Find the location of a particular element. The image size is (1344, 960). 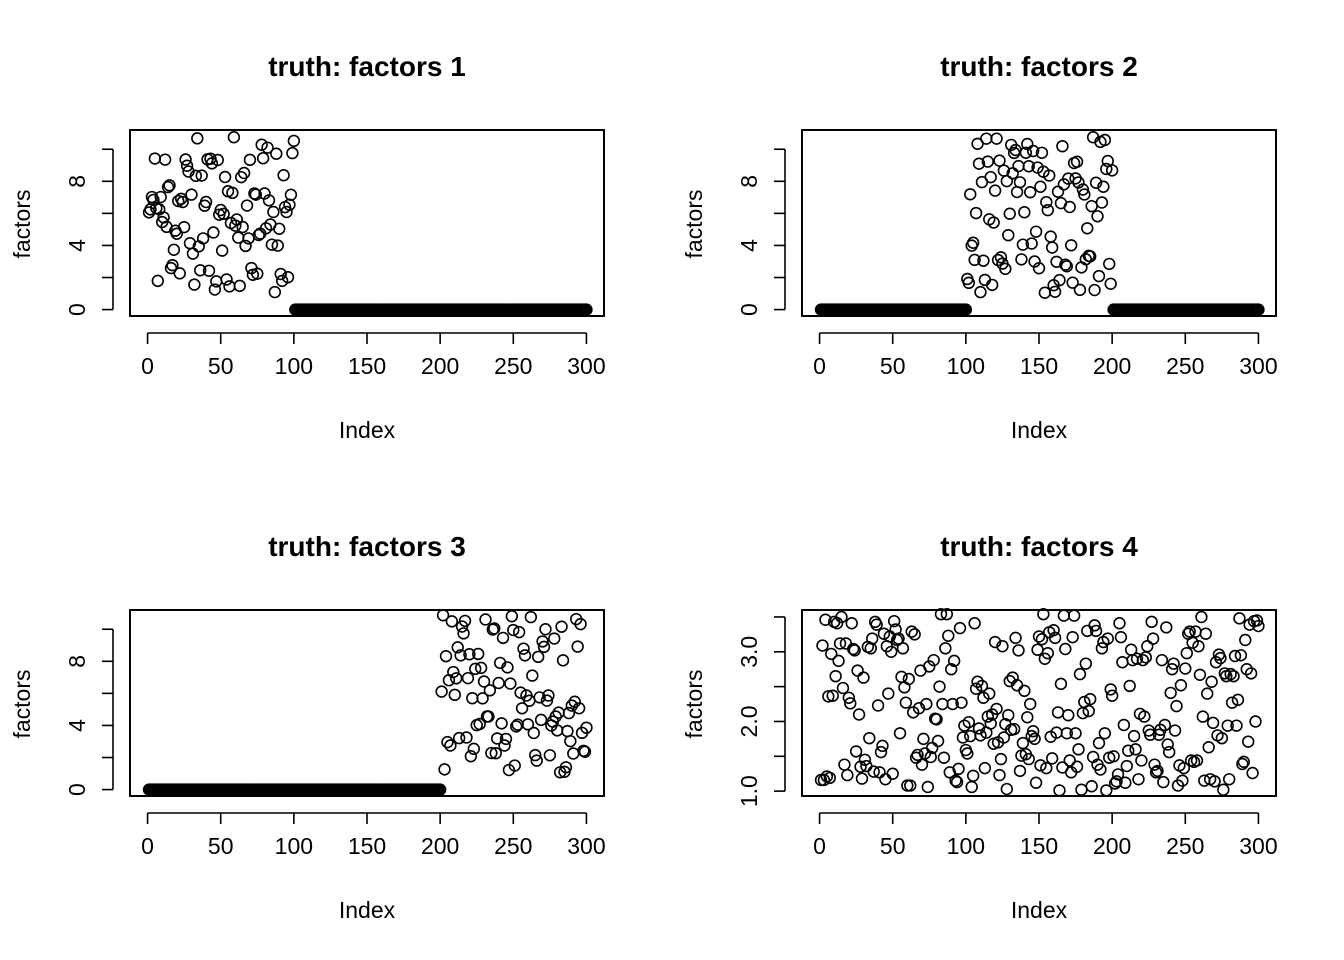

data-points is located at coordinates (367, 702).